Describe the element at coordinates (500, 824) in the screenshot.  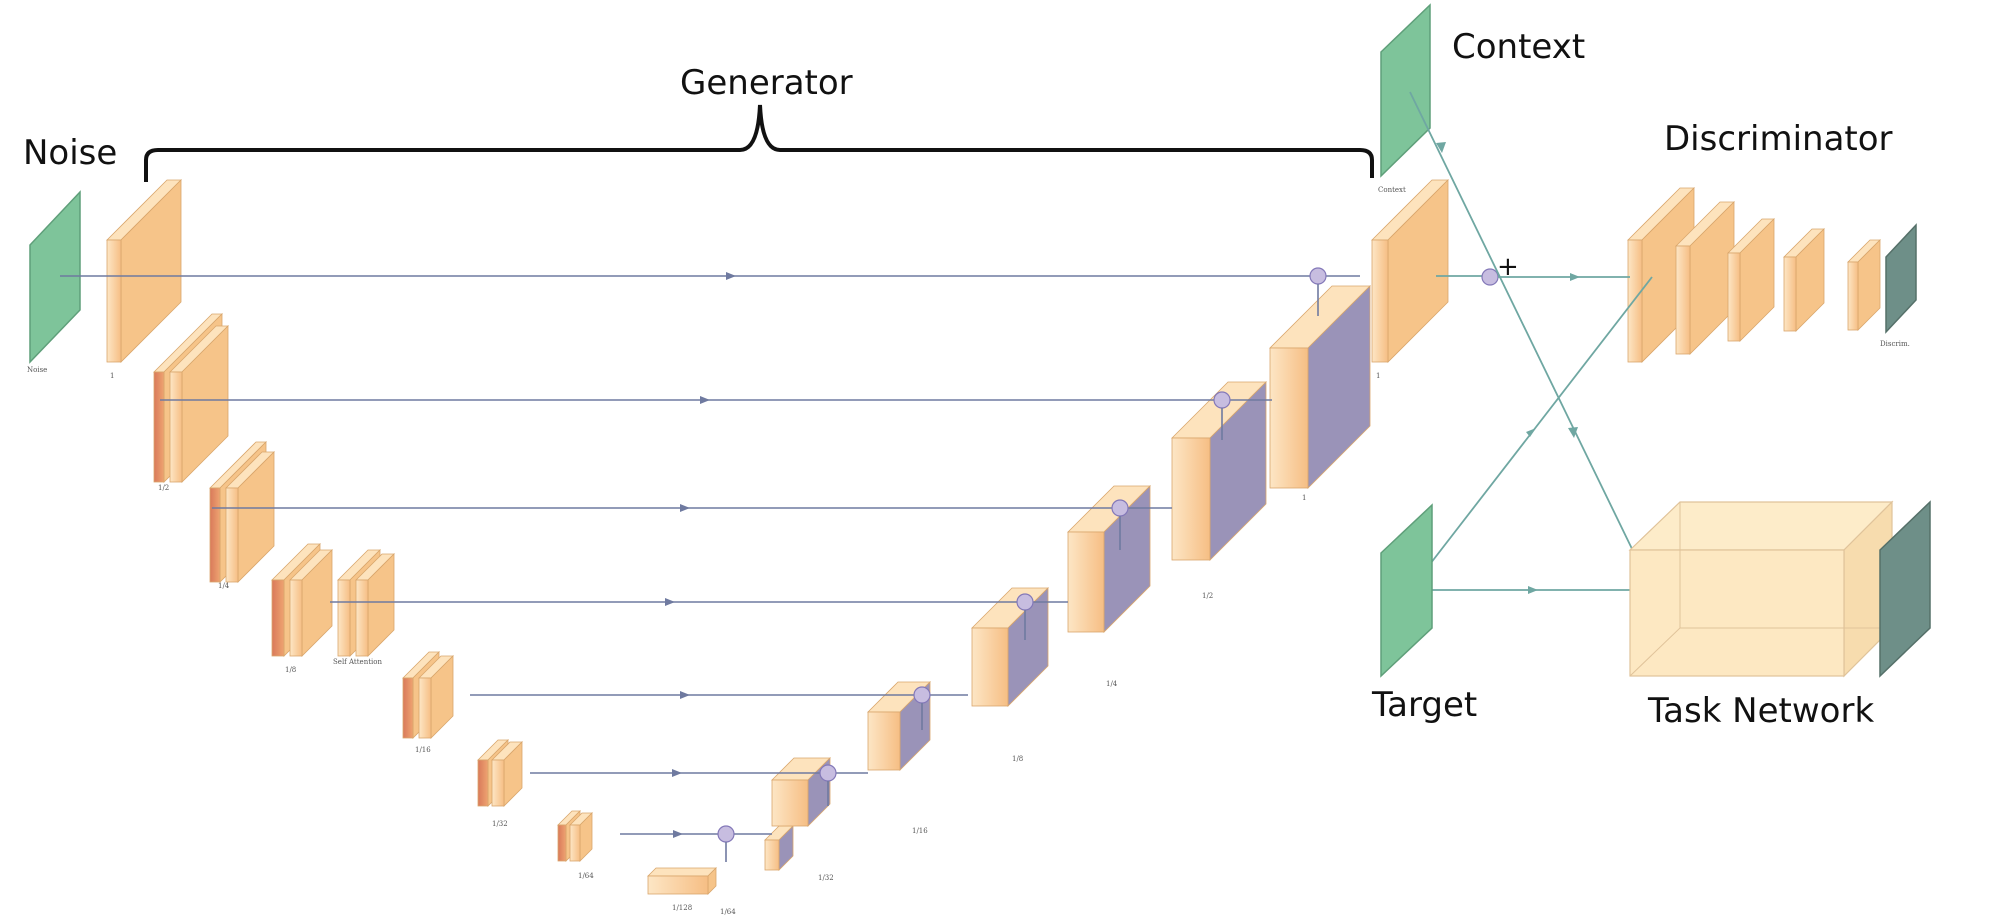
I see `caption-scale-32-enc: 1/32` at that location.